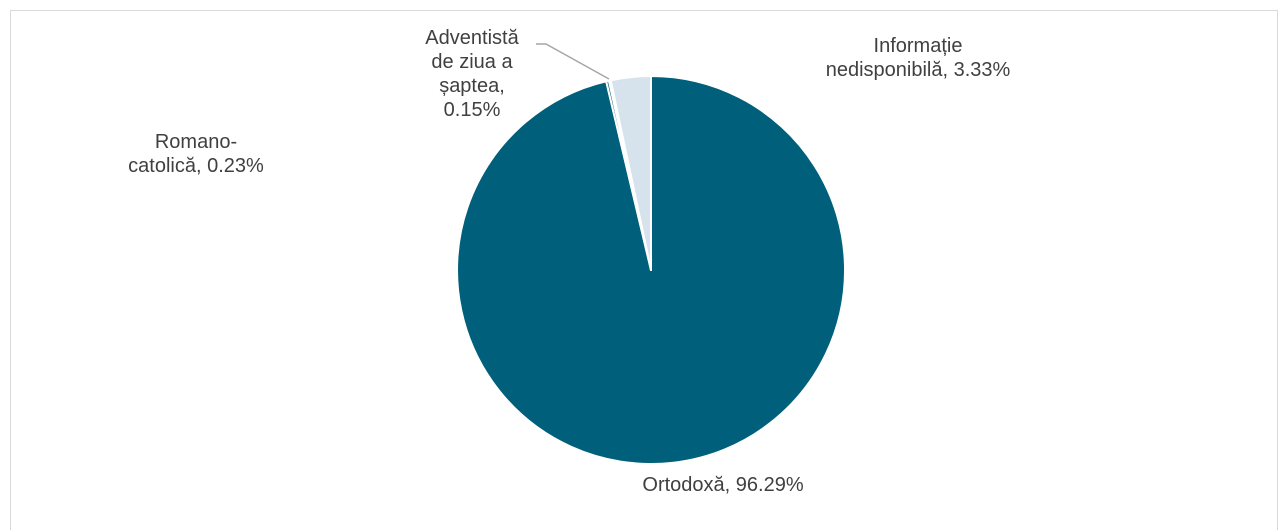  Describe the element at coordinates (472, 62) in the screenshot. I see `slice-label-line: de ziua a` at that location.